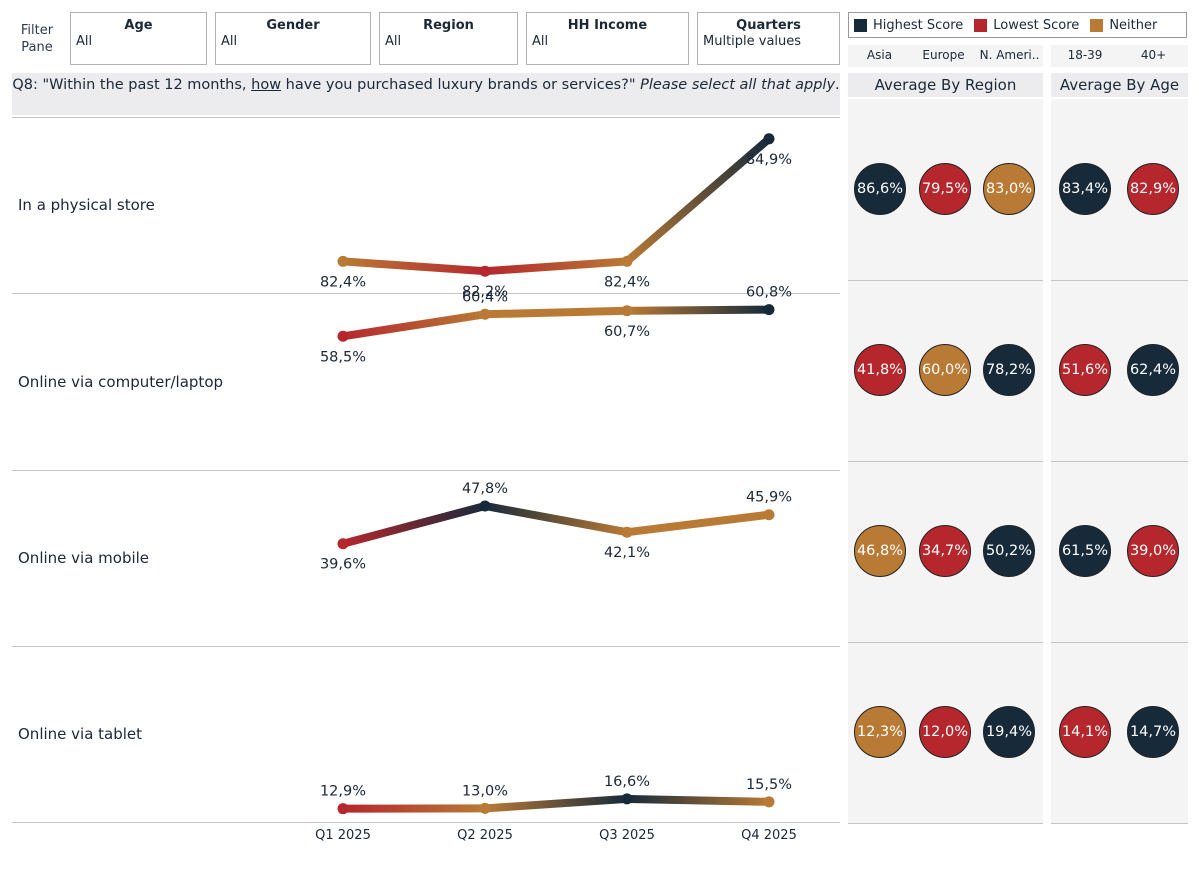 This screenshot has width=1199, height=872. Describe the element at coordinates (1085, 370) in the screenshot. I see `age-average-circle: 51,6%` at that location.